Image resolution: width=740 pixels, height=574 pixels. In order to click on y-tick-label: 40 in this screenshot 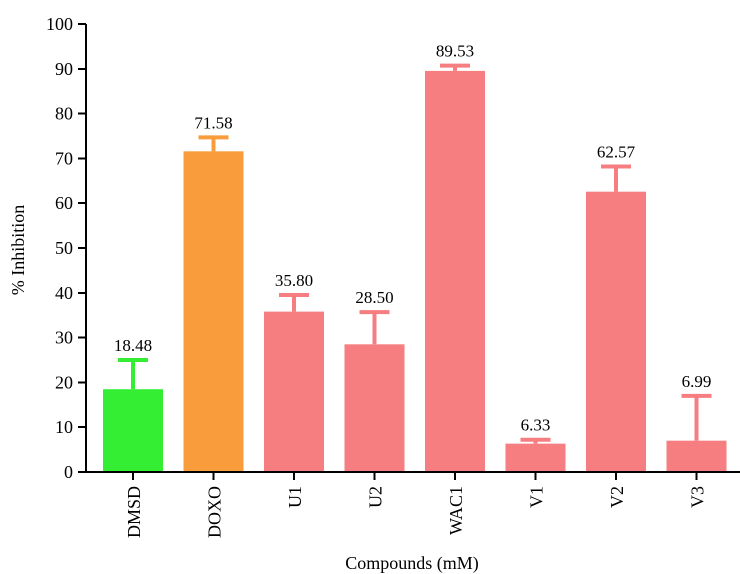, I will do `click(64, 293)`.